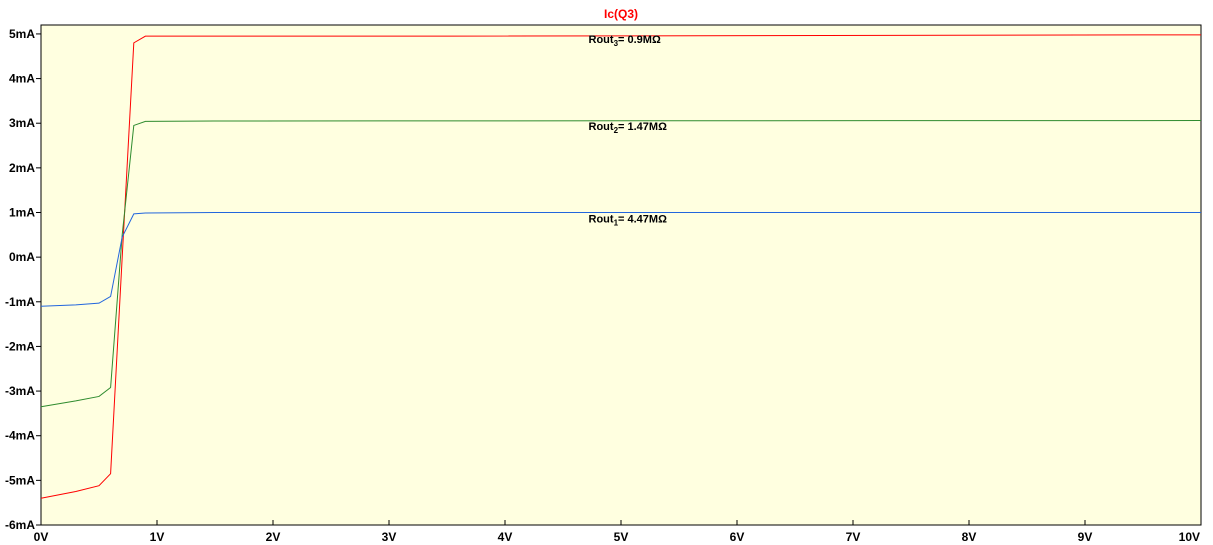 The height and width of the screenshot is (545, 1213). Describe the element at coordinates (616, 43) in the screenshot. I see `annotation-subscript: 3` at that location.